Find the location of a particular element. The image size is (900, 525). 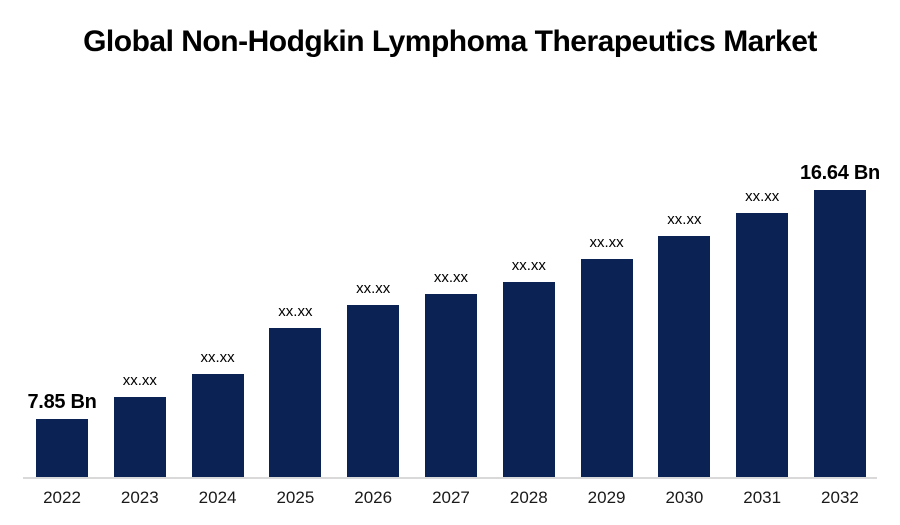

bar-column-2027: xx.xx is located at coordinates (450, 373).